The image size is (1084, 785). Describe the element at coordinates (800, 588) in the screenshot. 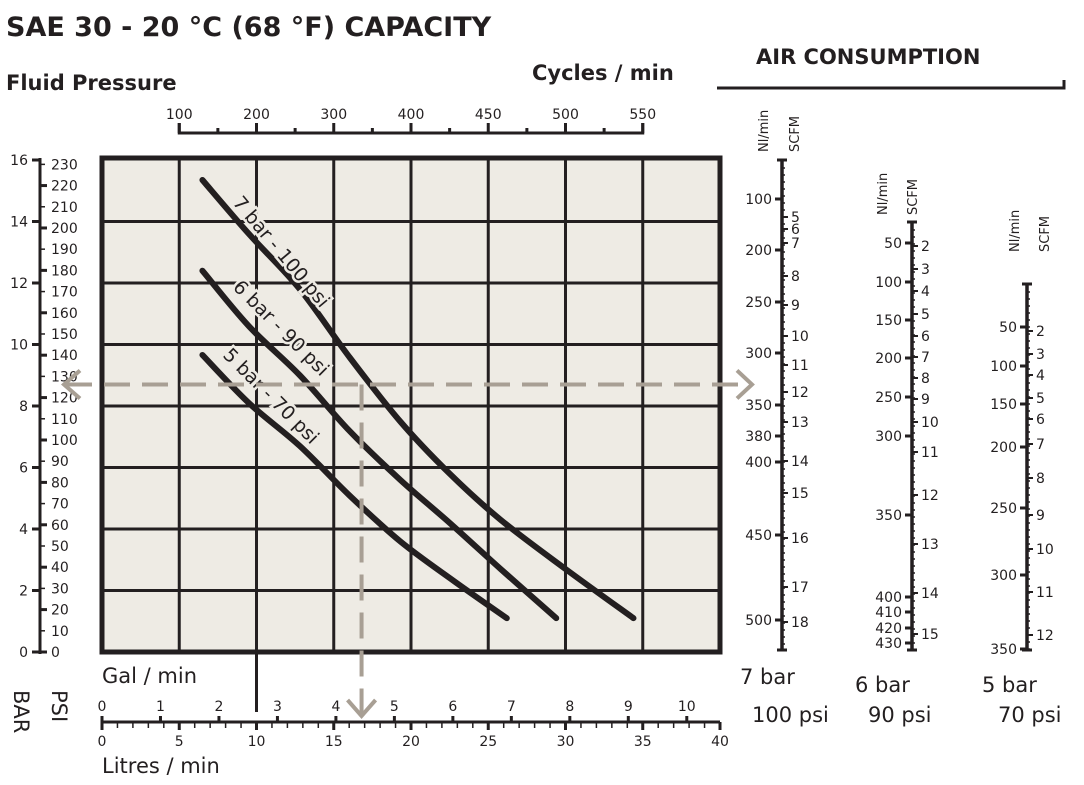

I see `scfm-tick-label: 17` at that location.